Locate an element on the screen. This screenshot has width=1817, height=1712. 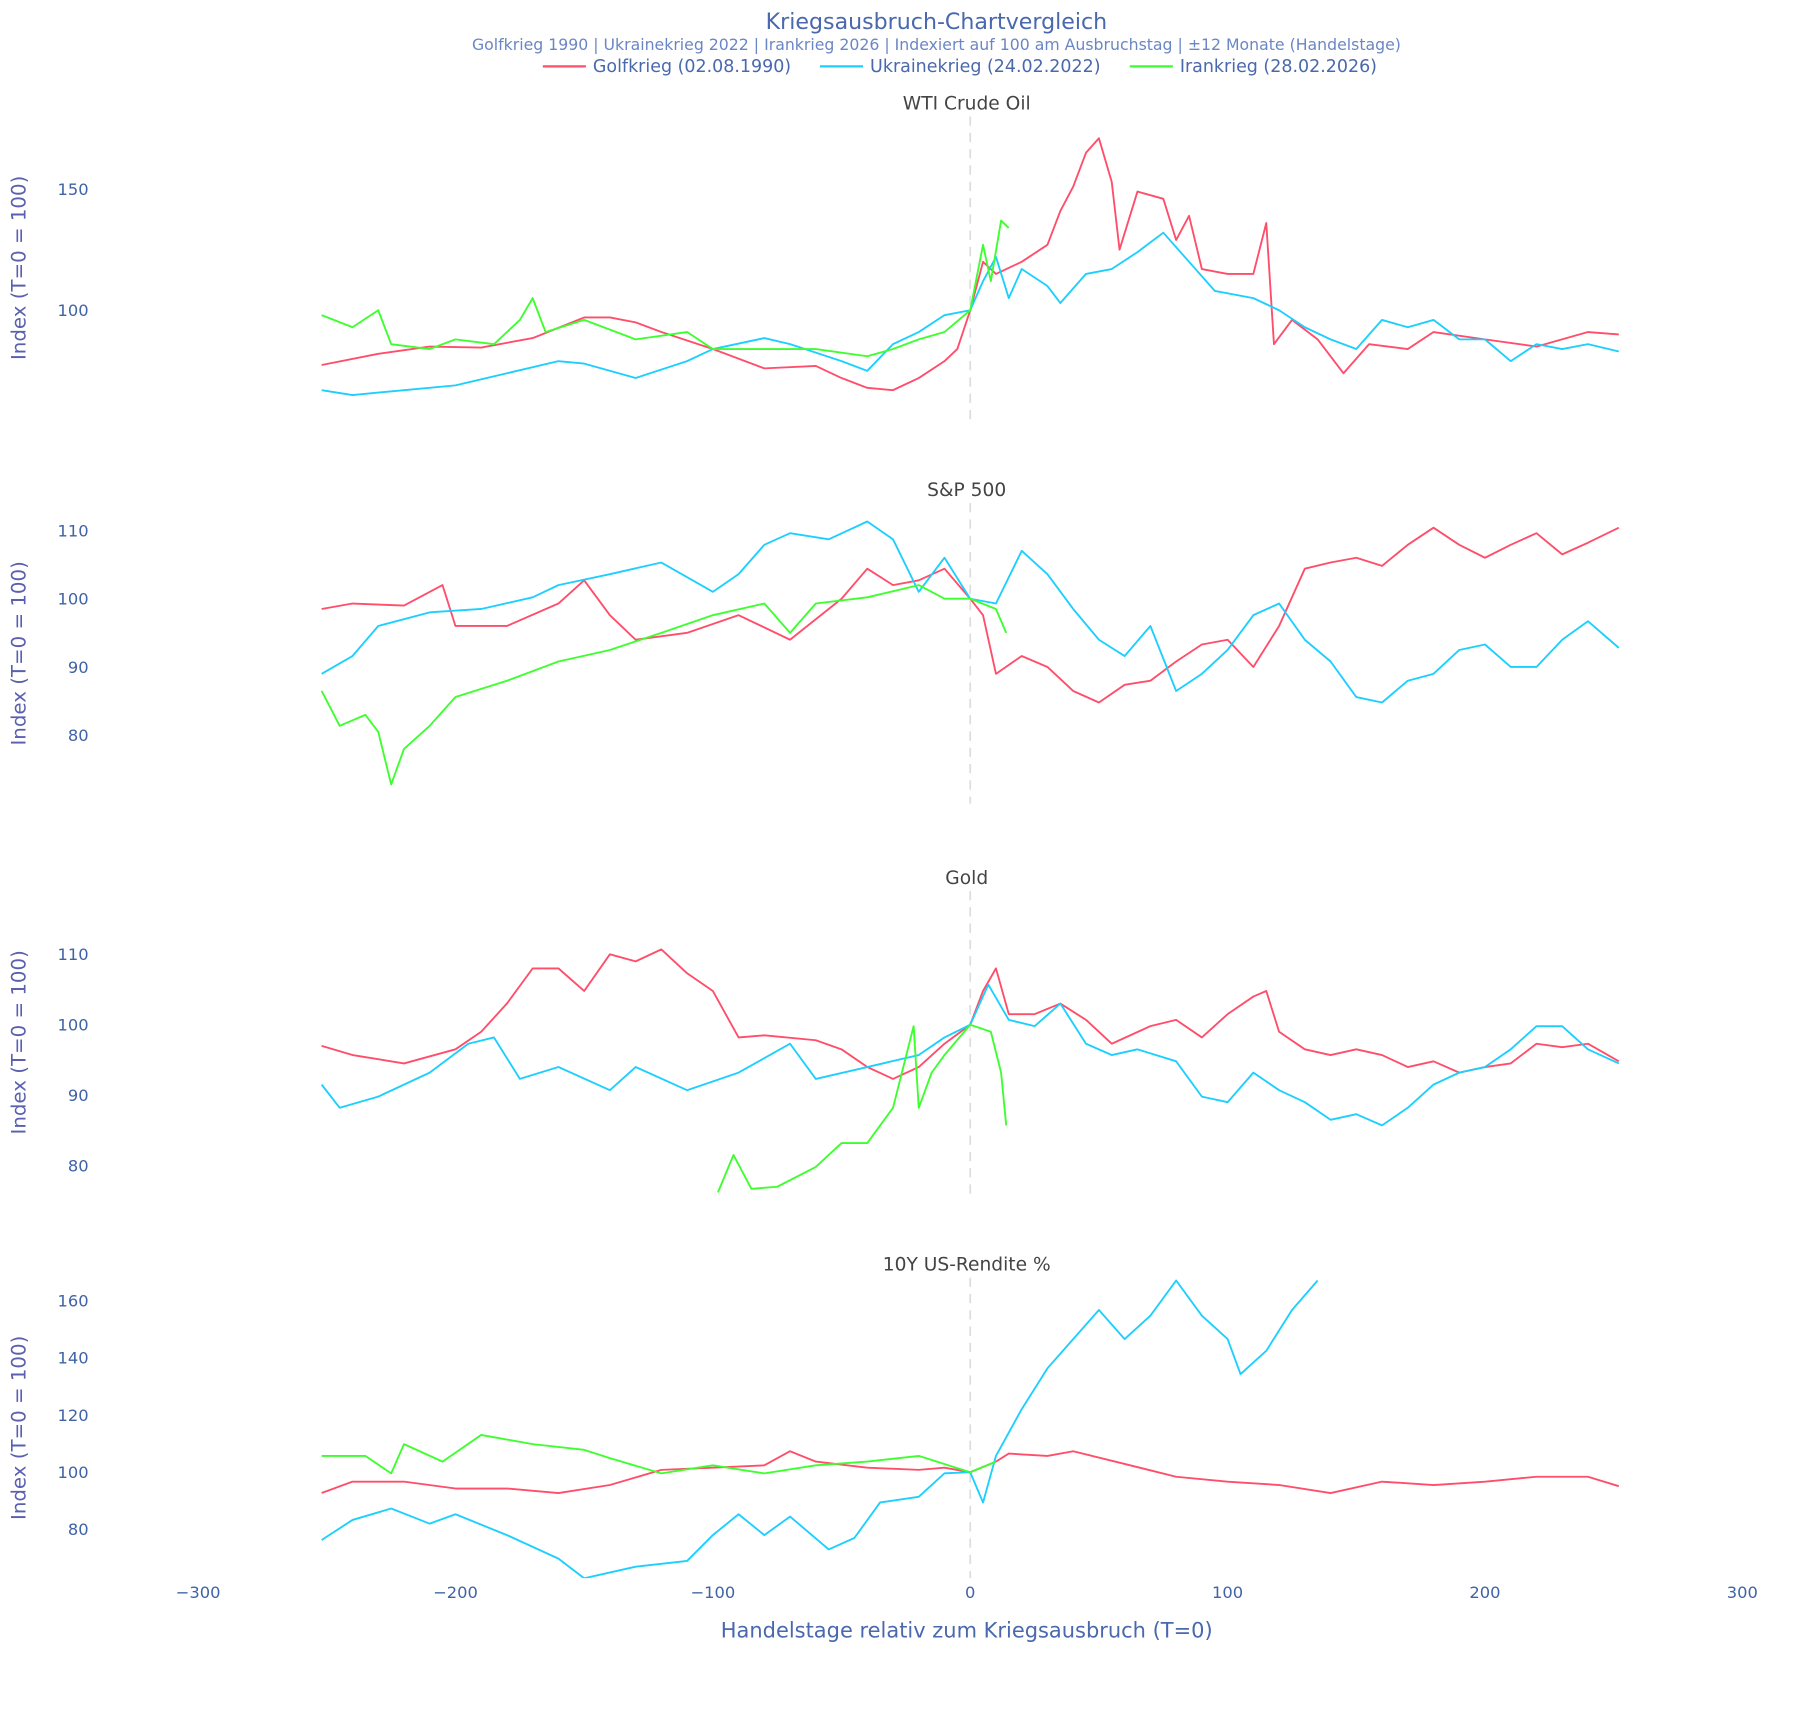
x-tick-label: −300 is located at coordinates (198, 1592).